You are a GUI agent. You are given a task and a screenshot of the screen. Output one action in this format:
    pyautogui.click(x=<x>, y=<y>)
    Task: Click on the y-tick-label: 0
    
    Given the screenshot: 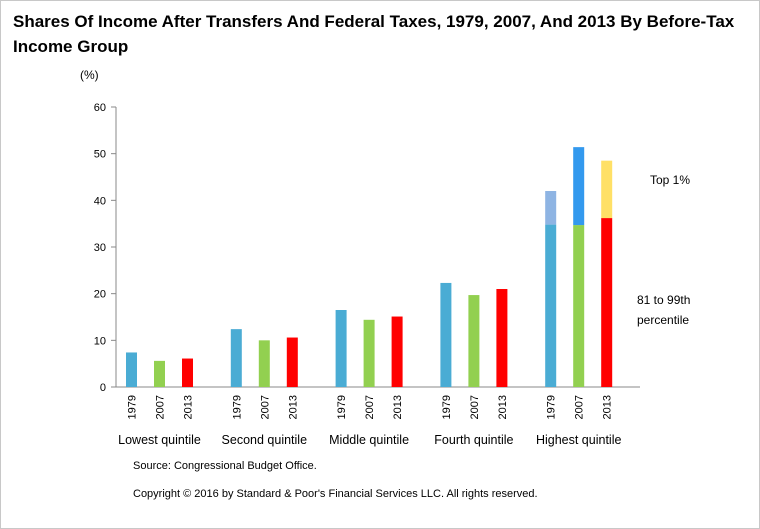 What is the action you would take?
    pyautogui.click(x=103, y=388)
    